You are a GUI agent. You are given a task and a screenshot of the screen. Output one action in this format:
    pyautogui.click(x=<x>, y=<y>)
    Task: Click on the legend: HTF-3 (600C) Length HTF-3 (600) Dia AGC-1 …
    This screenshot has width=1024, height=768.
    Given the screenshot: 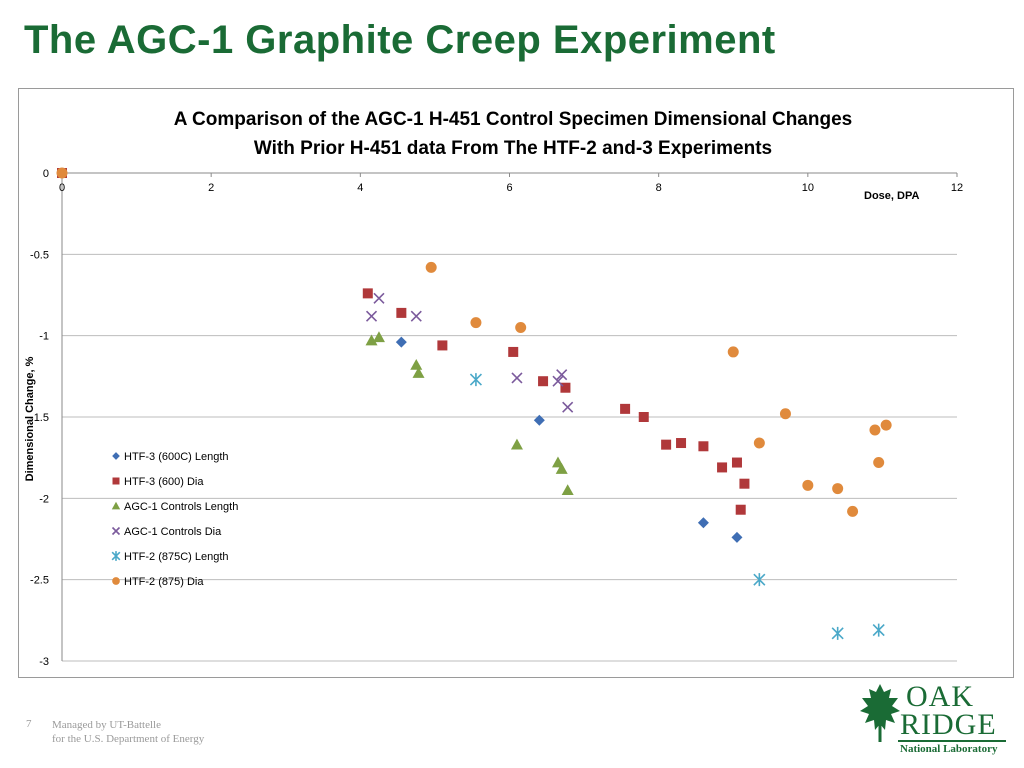 What is the action you would take?
    pyautogui.click(x=174, y=519)
    